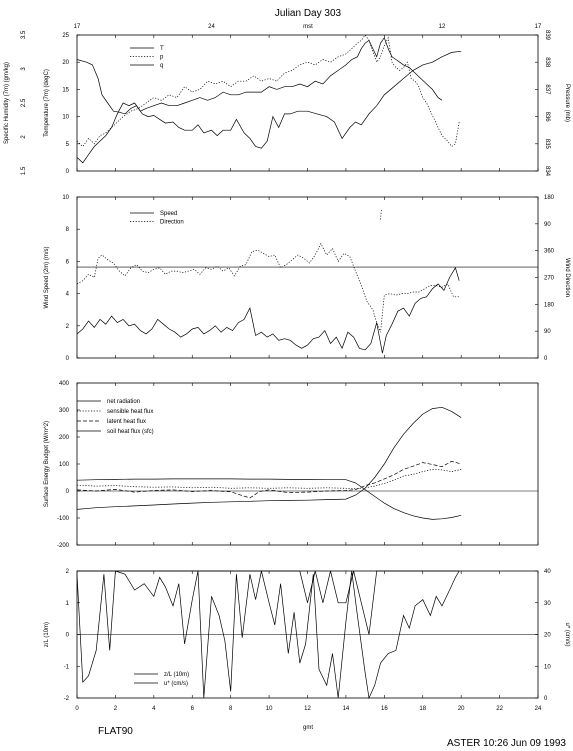 The image size is (573, 751). I want to click on legend-entry: sensible heat flux, so click(130, 412).